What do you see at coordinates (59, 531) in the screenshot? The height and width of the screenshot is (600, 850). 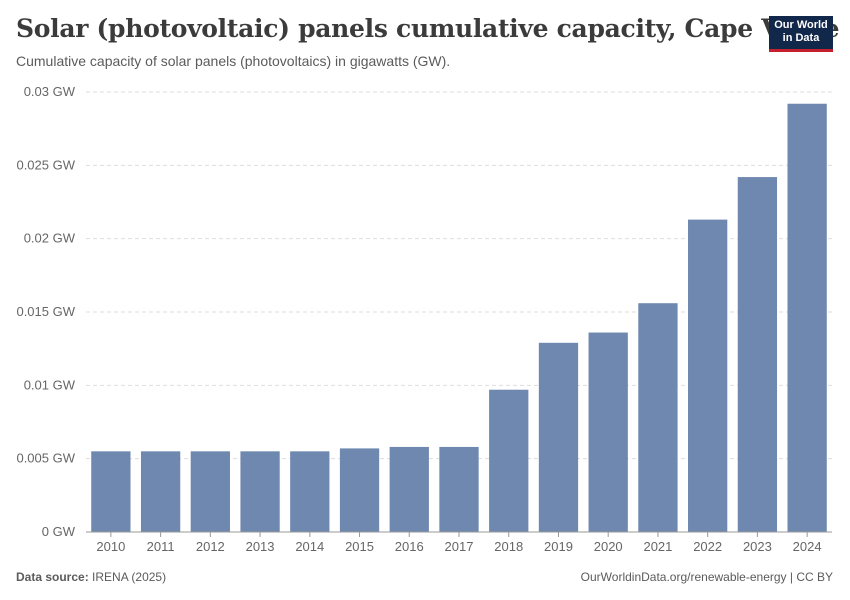 I see `y-tick-label: 0 GW` at bounding box center [59, 531].